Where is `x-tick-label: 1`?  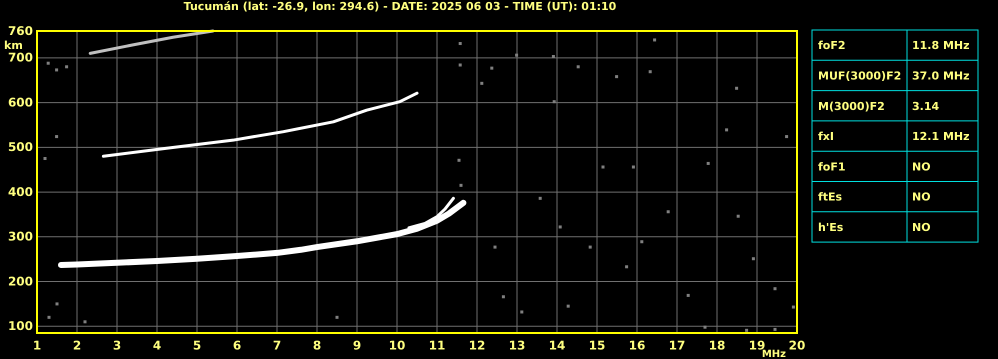 x-tick-label: 1 is located at coordinates (37, 345).